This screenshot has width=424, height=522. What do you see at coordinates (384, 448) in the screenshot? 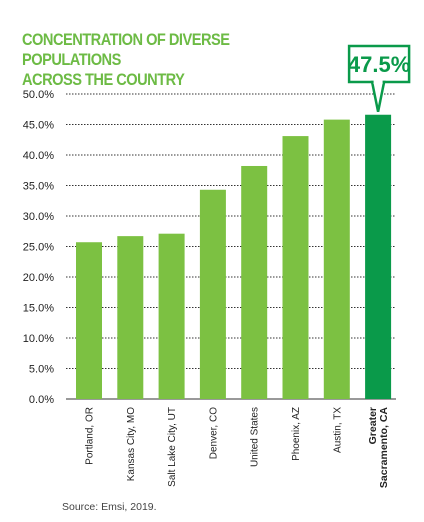
I see `x-category-label: Sacramento, CA` at bounding box center [384, 448].